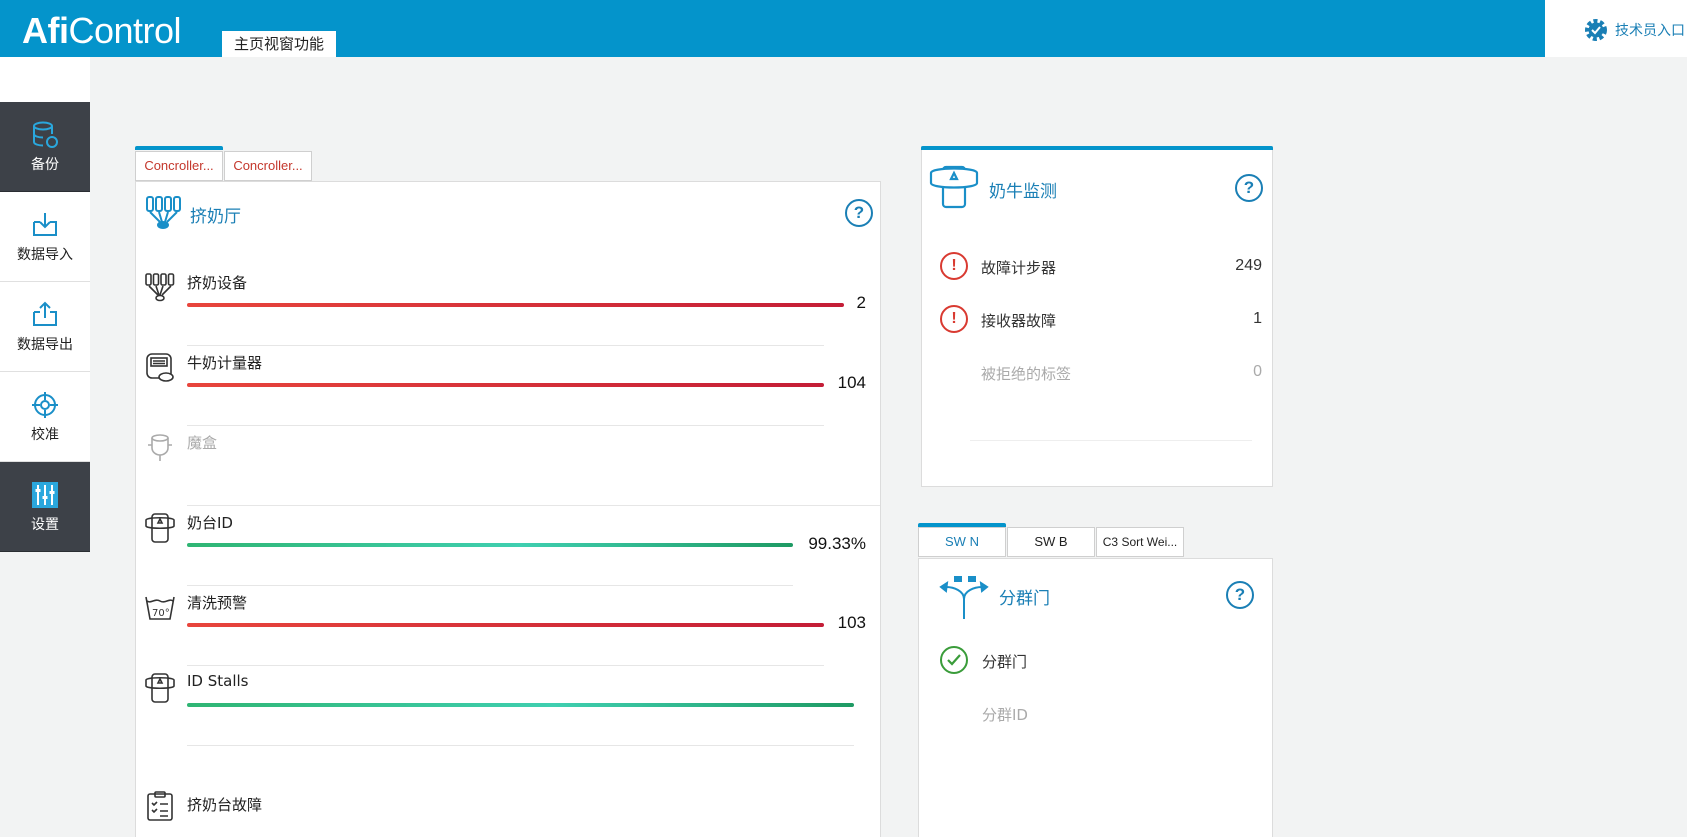 The height and width of the screenshot is (837, 1687). What do you see at coordinates (954, 187) in the screenshot?
I see `cow-tag-icon` at bounding box center [954, 187].